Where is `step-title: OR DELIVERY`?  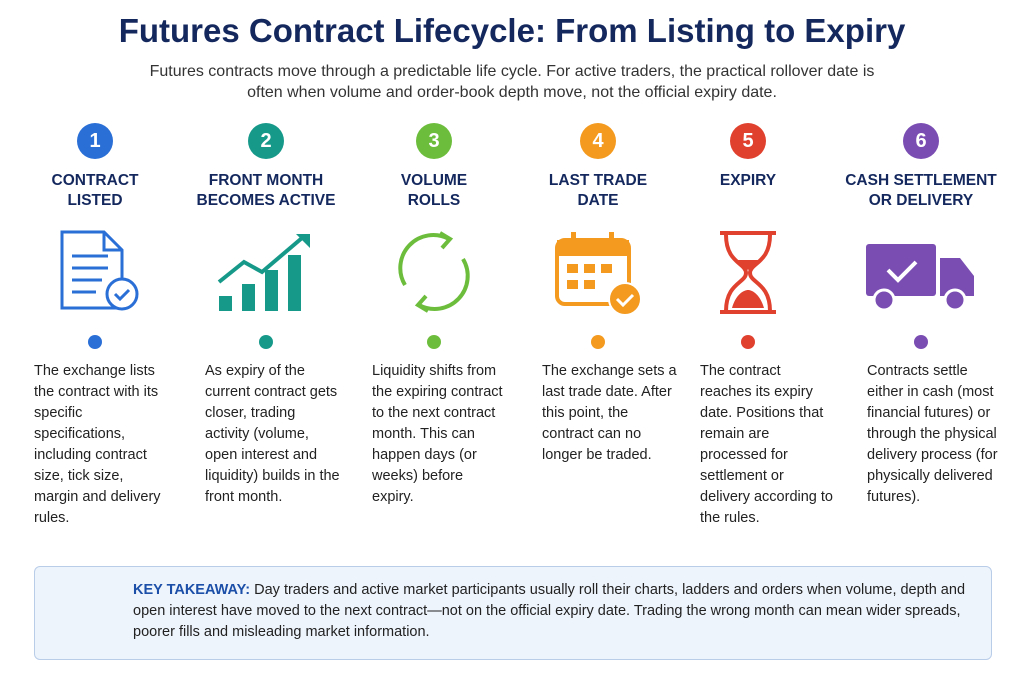
step-title: OR DELIVERY is located at coordinates (921, 200).